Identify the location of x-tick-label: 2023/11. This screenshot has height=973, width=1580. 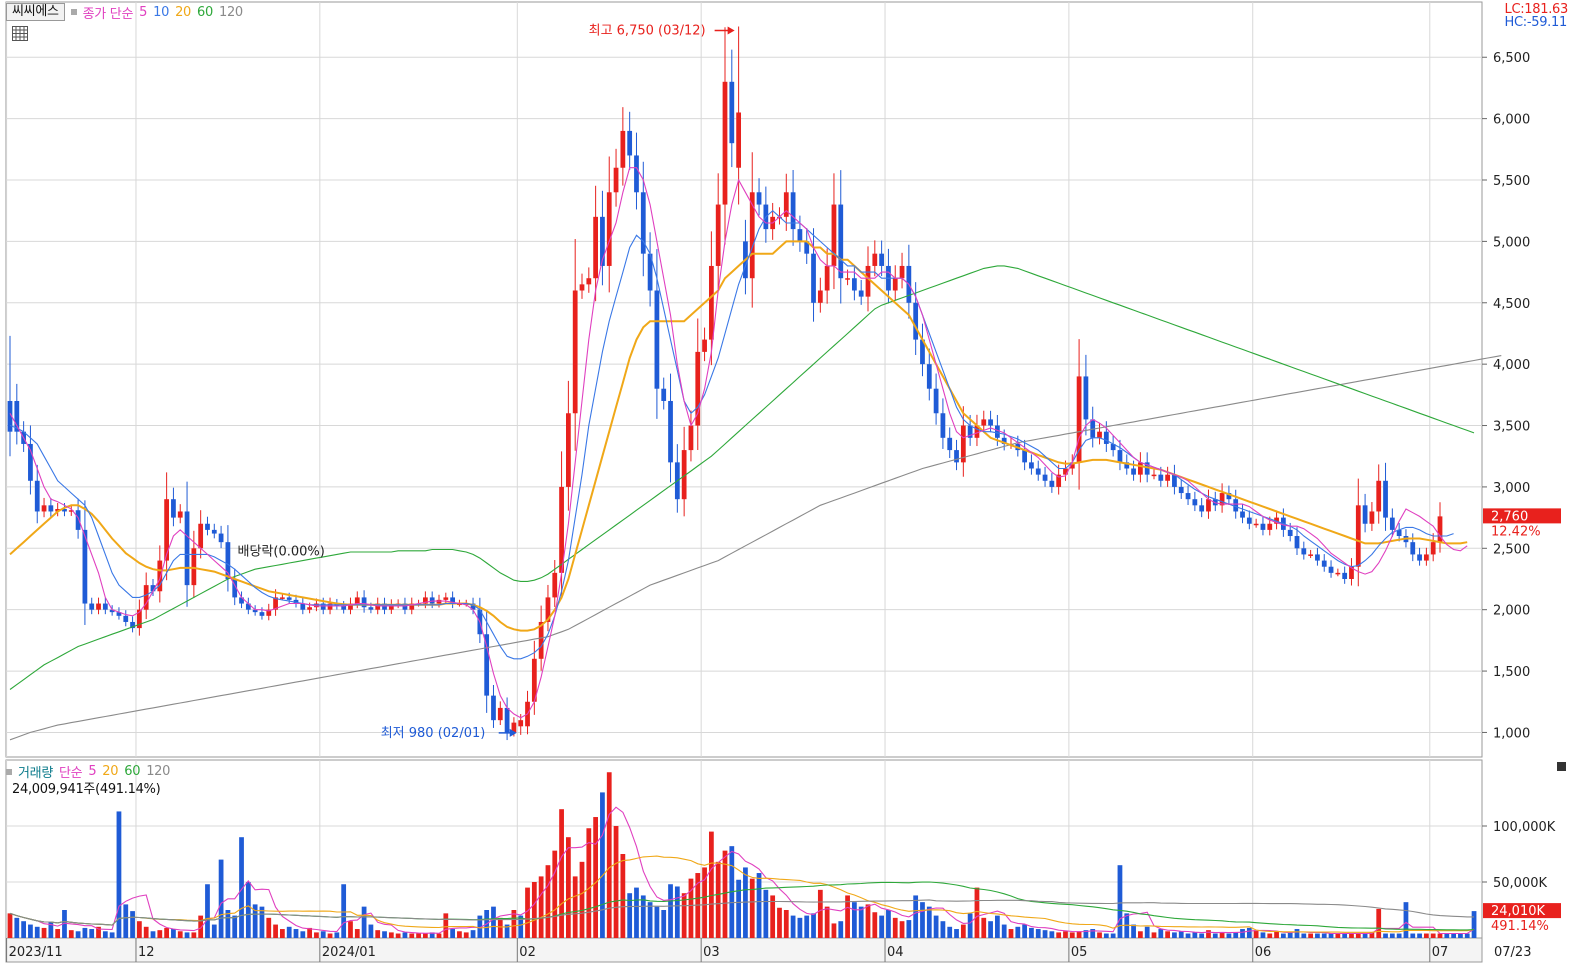
(36, 952).